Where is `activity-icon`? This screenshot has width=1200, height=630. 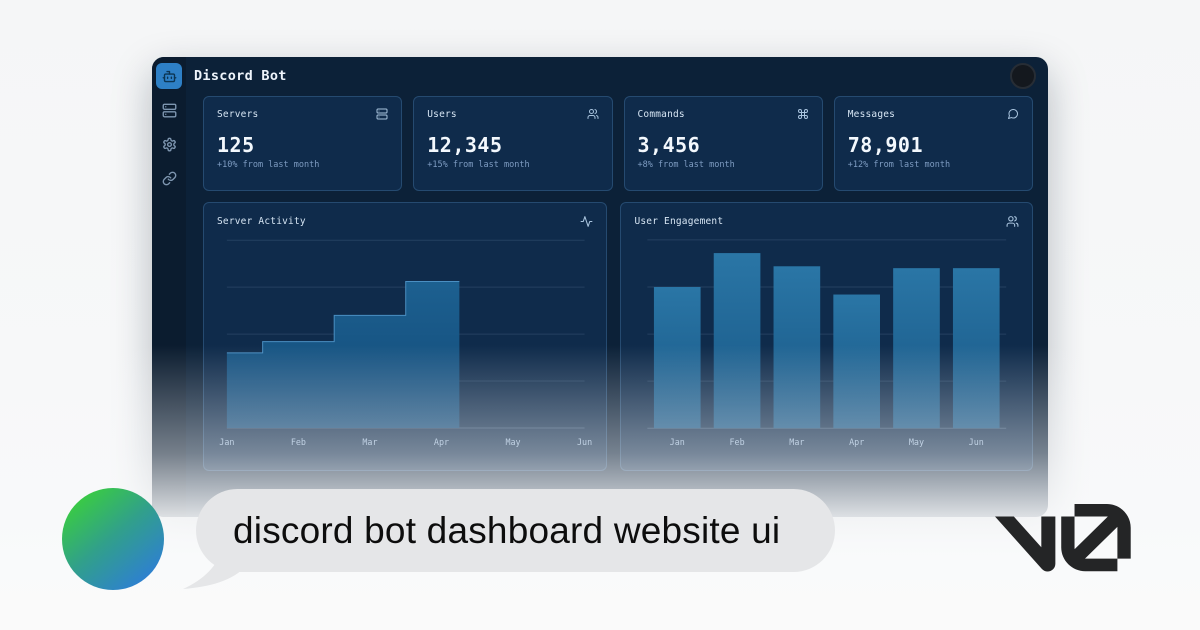 activity-icon is located at coordinates (586, 221).